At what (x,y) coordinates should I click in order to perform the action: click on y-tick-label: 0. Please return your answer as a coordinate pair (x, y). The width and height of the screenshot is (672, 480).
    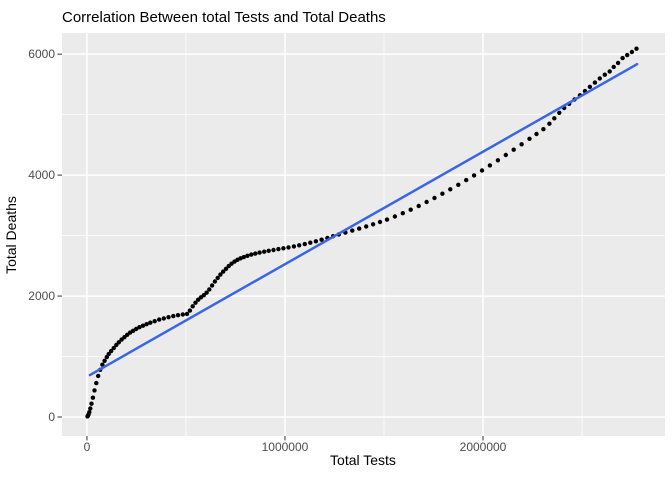
    Looking at the image, I should click on (51, 417).